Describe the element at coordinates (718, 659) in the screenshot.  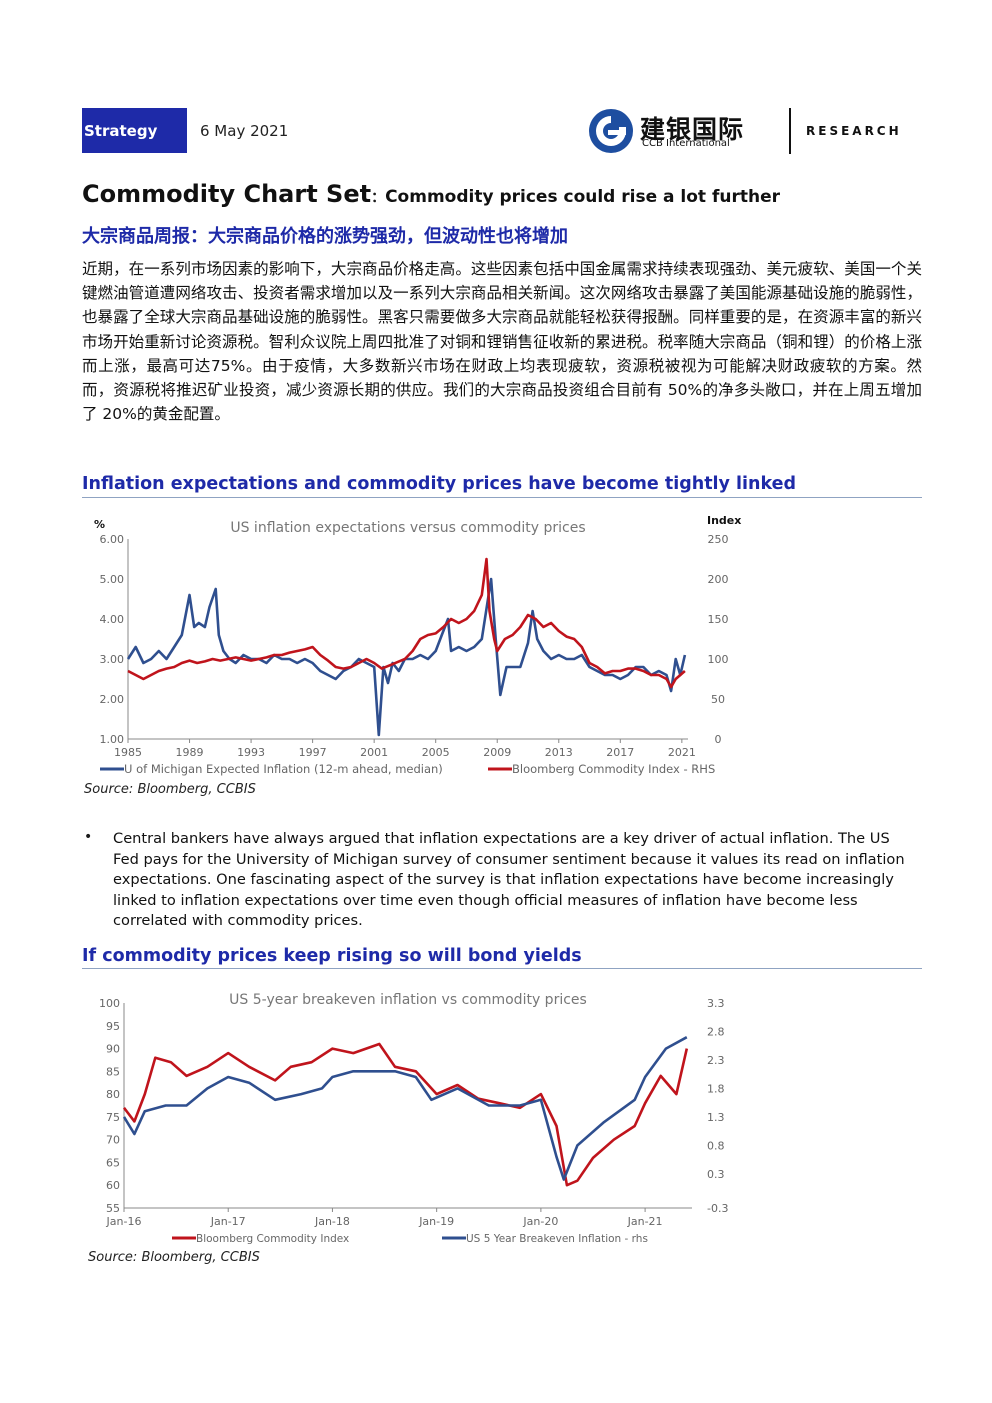
I see `y2-tick-label: 100` at that location.